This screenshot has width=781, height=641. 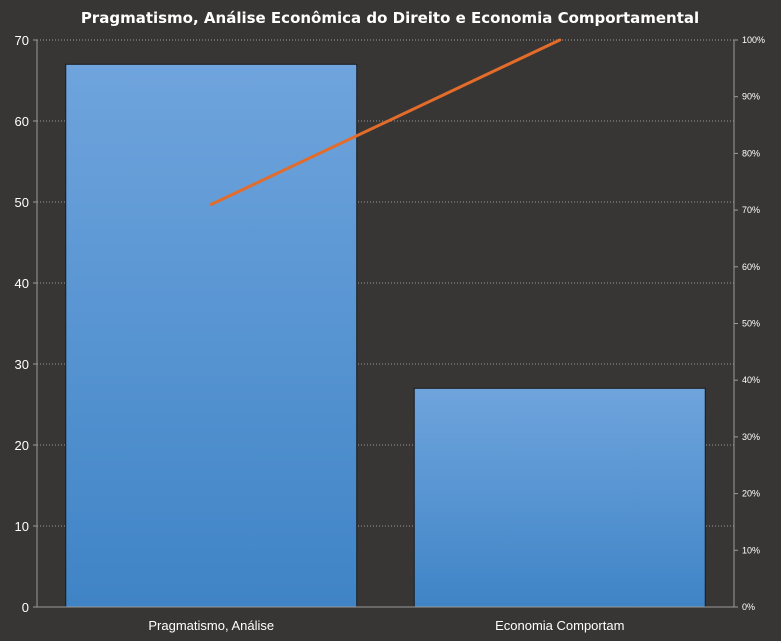 What do you see at coordinates (751, 153) in the screenshot?
I see `right-tick-label: 80%` at bounding box center [751, 153].